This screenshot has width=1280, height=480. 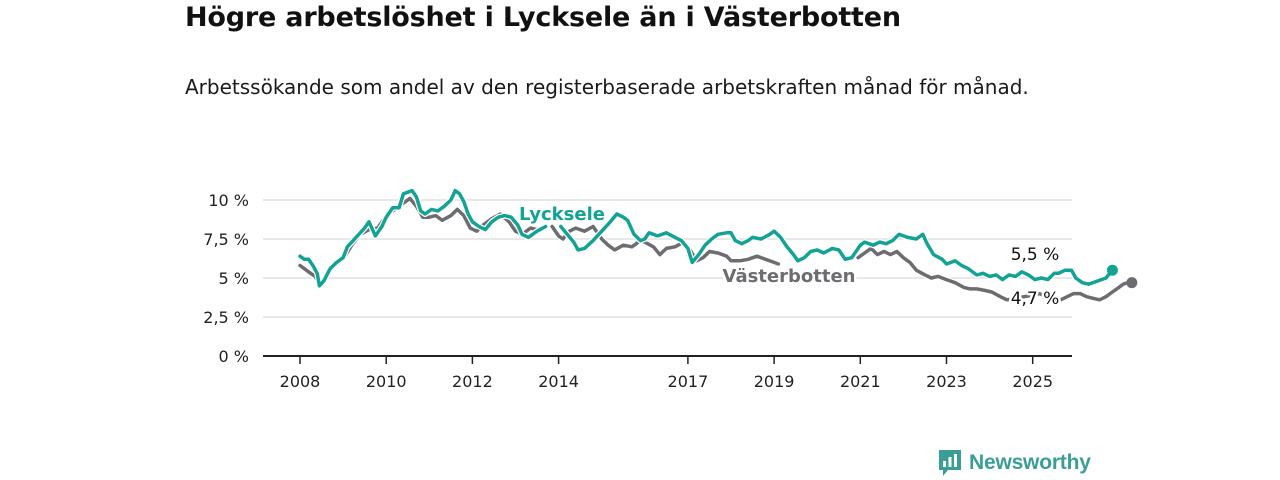 I want to click on series-label-lycksele-halo: Lycksele, so click(x=562, y=214).